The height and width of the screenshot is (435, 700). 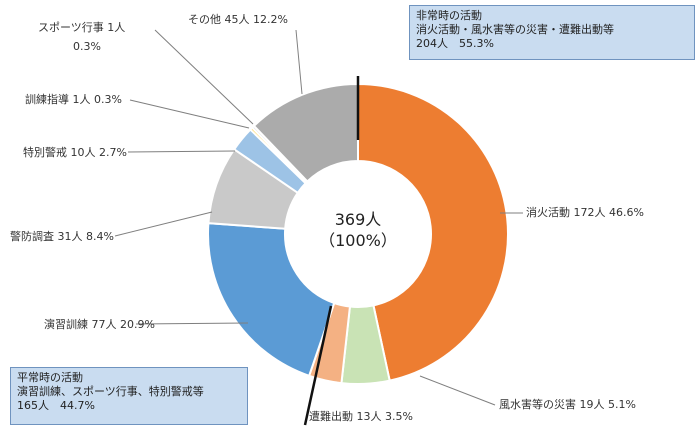 I want to click on callout-emergency-title: 非常時の活動, so click(x=449, y=15).